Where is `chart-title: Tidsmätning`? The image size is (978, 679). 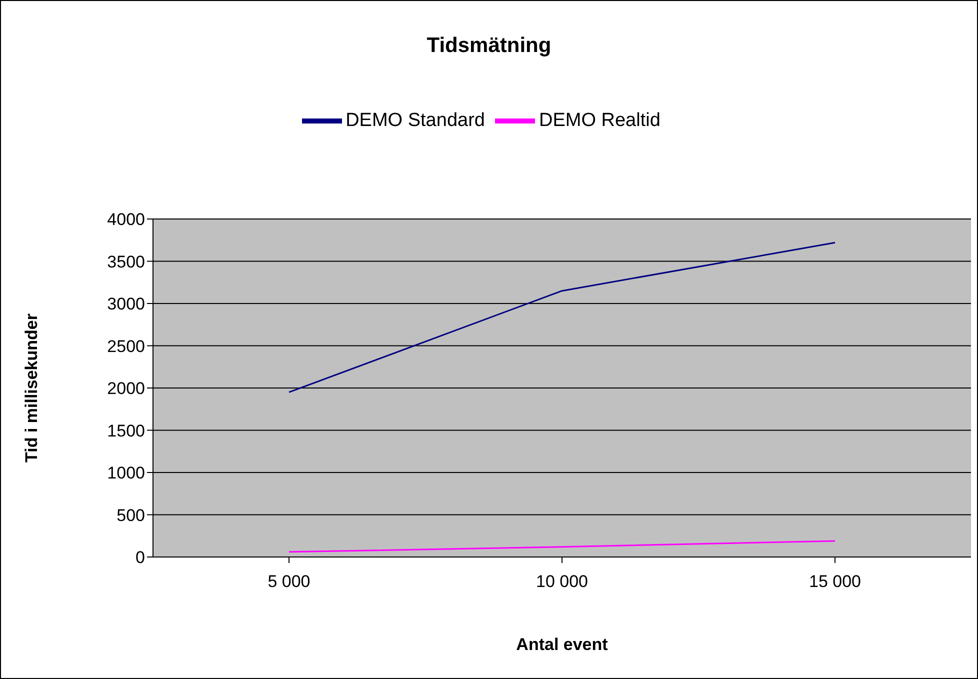 chart-title: Tidsmätning is located at coordinates (489, 46).